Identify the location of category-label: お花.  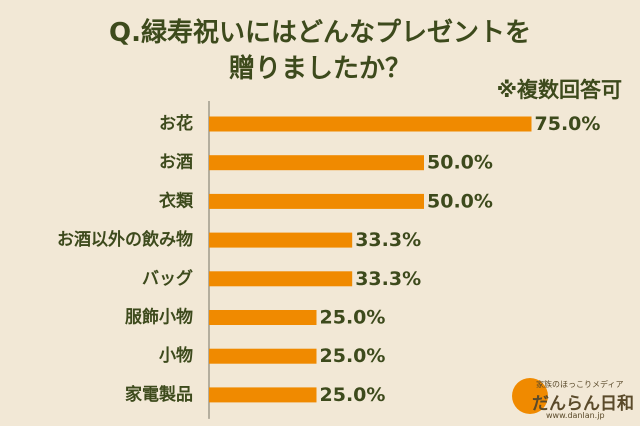
(176, 123).